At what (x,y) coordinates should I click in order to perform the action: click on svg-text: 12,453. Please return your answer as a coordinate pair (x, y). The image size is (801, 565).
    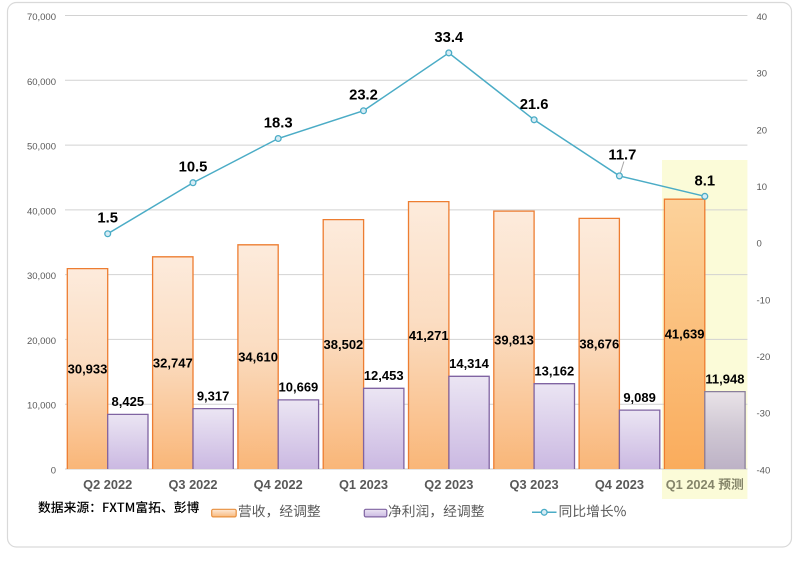
    Looking at the image, I should click on (384, 375).